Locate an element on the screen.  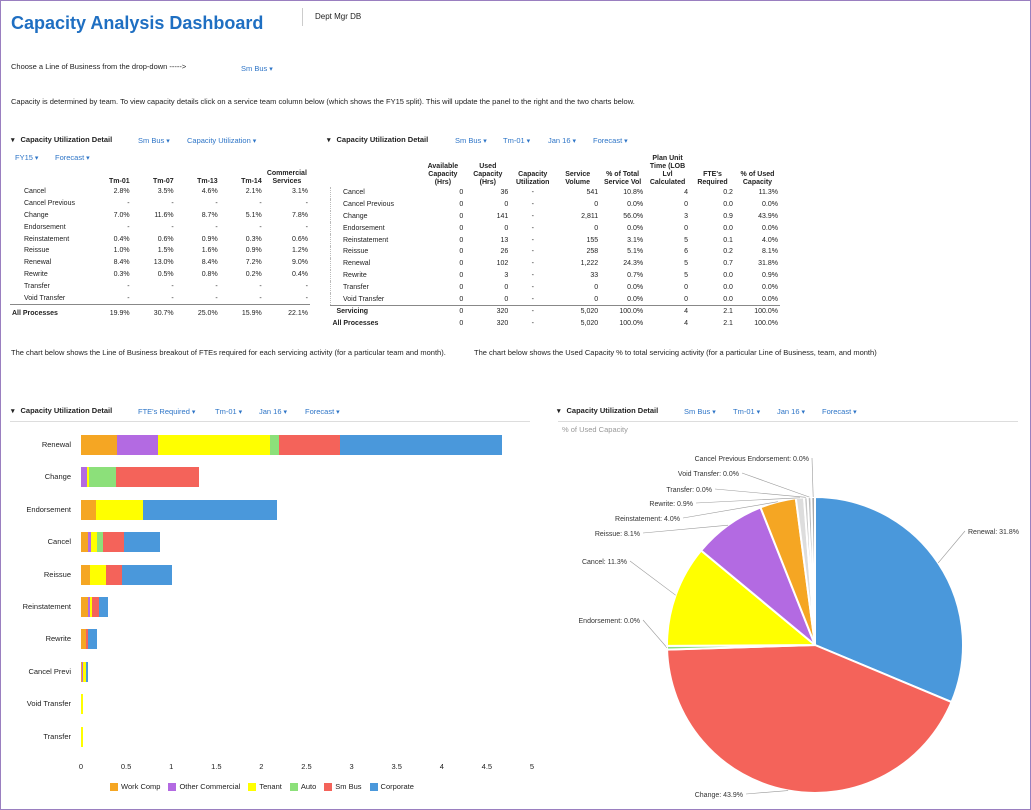
table-cell: 3.5% is located at coordinates (165, 192).